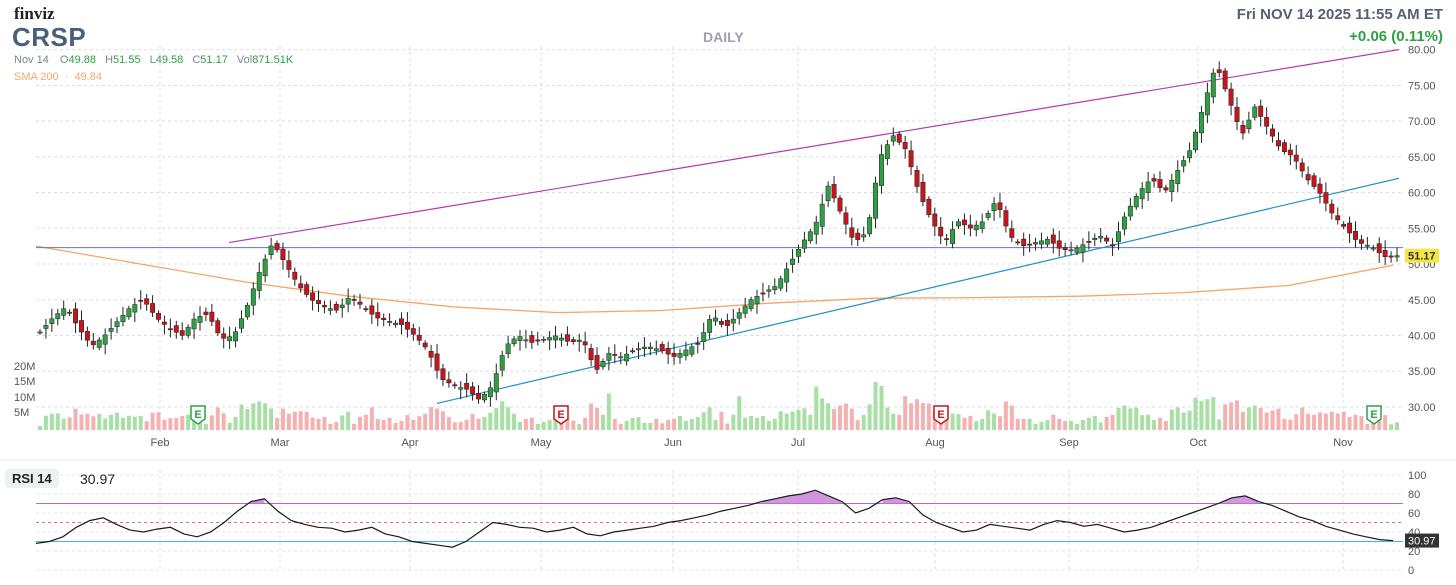 The width and height of the screenshot is (1456, 585). I want to click on volume-tick-label: 15M, so click(24, 382).